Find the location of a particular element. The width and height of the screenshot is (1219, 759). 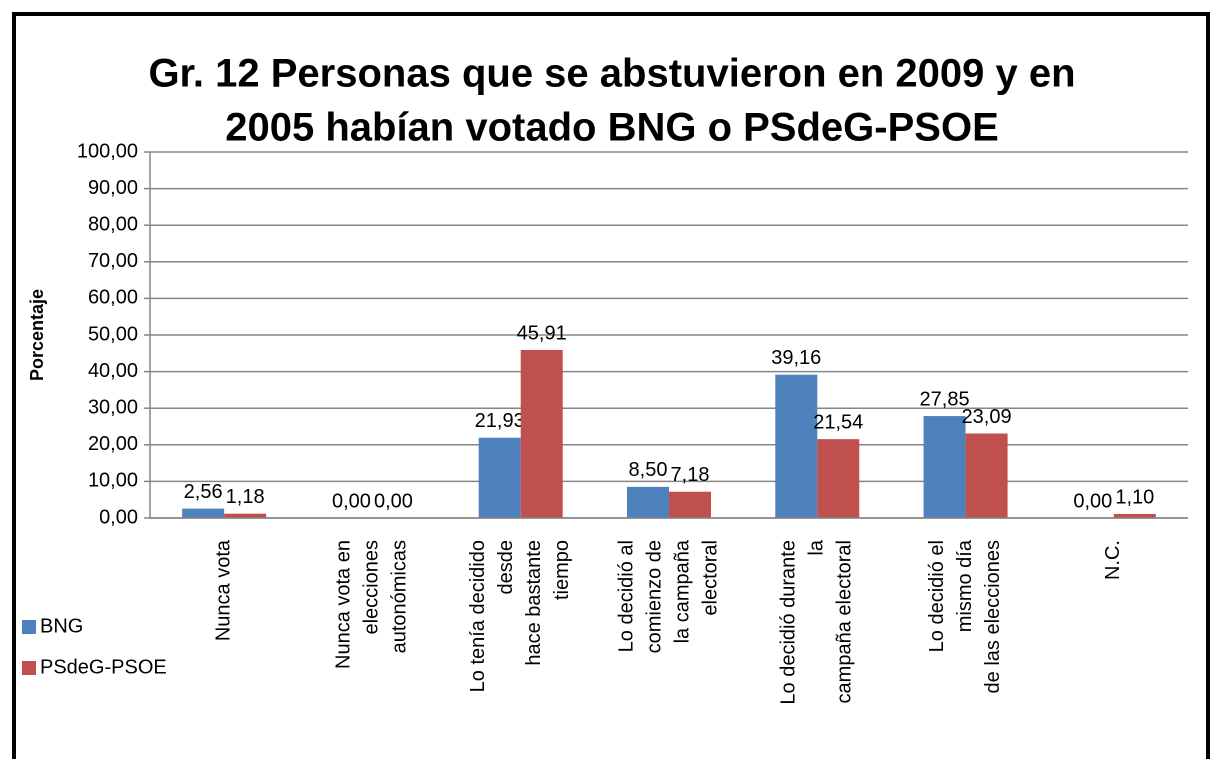

x-tick-label: autonómicas is located at coordinates (400, 596).